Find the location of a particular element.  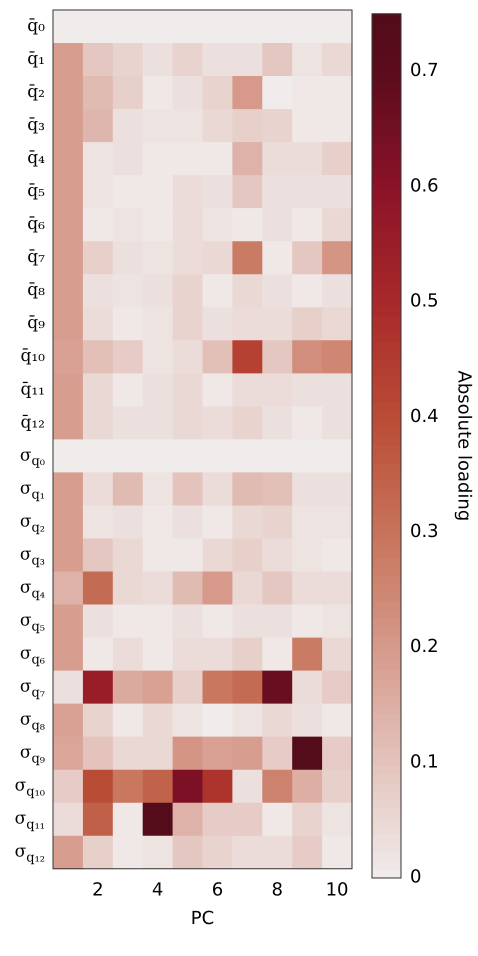

x-tick-label: 8 is located at coordinates (277, 889).